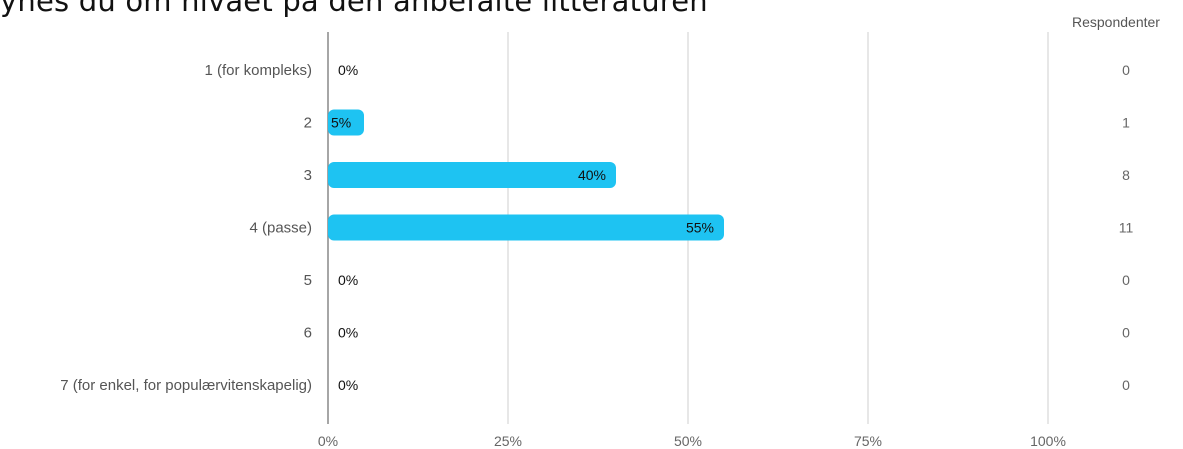 The width and height of the screenshot is (1183, 449). I want to click on respondent-count: 1, so click(1126, 123).